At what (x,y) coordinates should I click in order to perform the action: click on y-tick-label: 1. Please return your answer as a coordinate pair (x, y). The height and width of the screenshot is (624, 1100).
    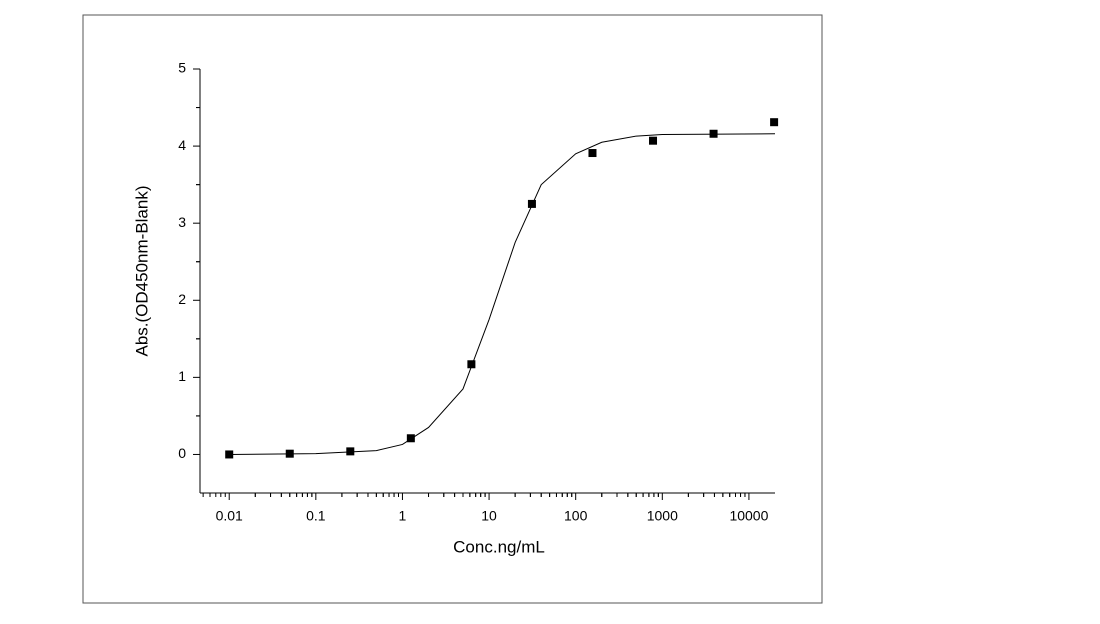
    Looking at the image, I should click on (182, 376).